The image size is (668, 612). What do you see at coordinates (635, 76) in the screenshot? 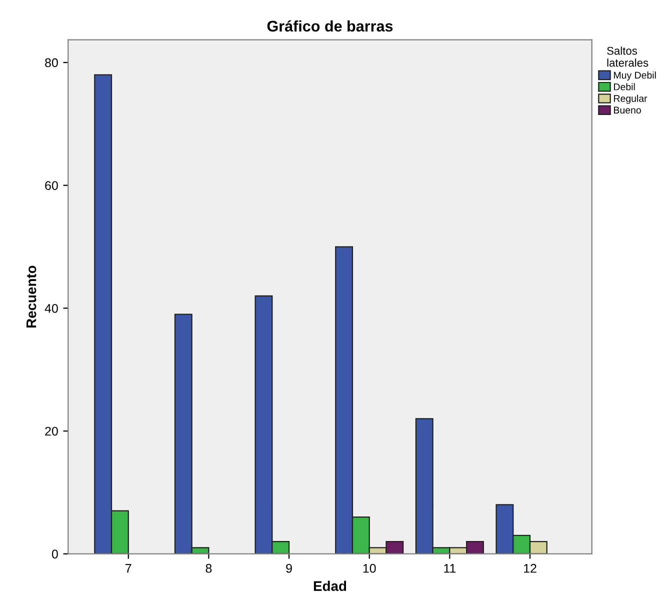
I see `legend-label: Muy Debil` at bounding box center [635, 76].